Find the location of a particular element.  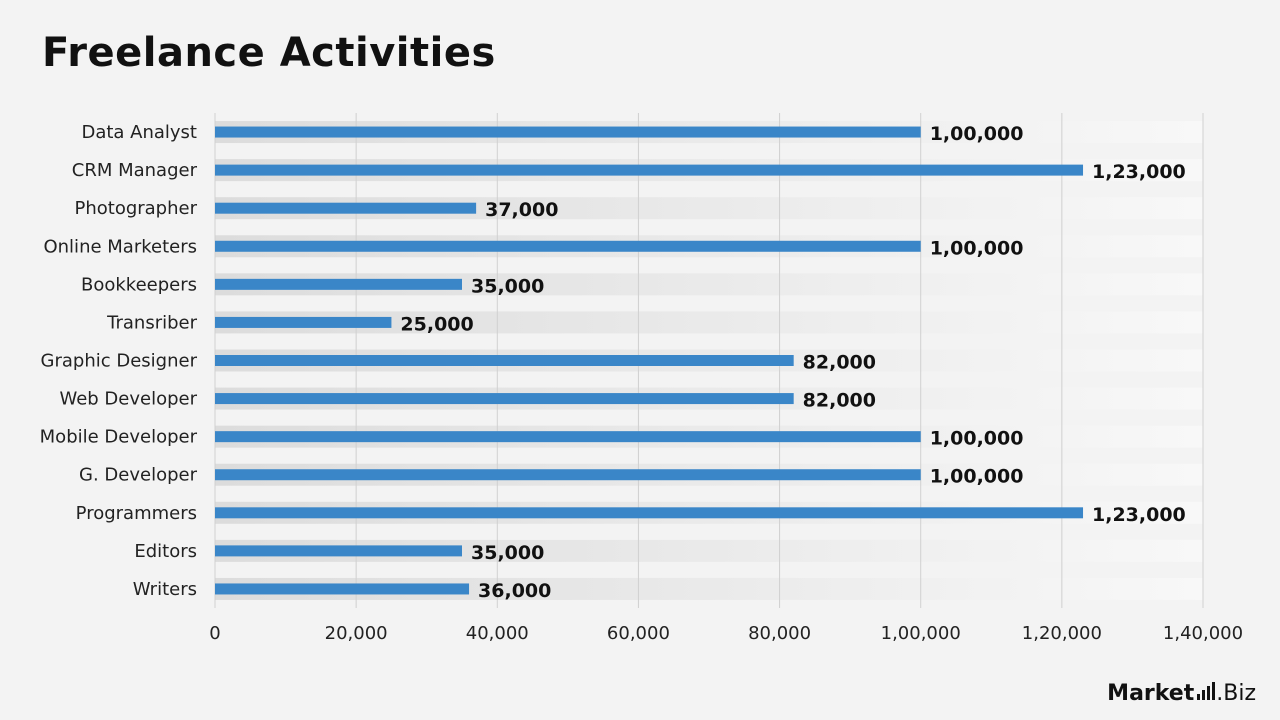

category-label: Graphic Designer is located at coordinates (119, 361).